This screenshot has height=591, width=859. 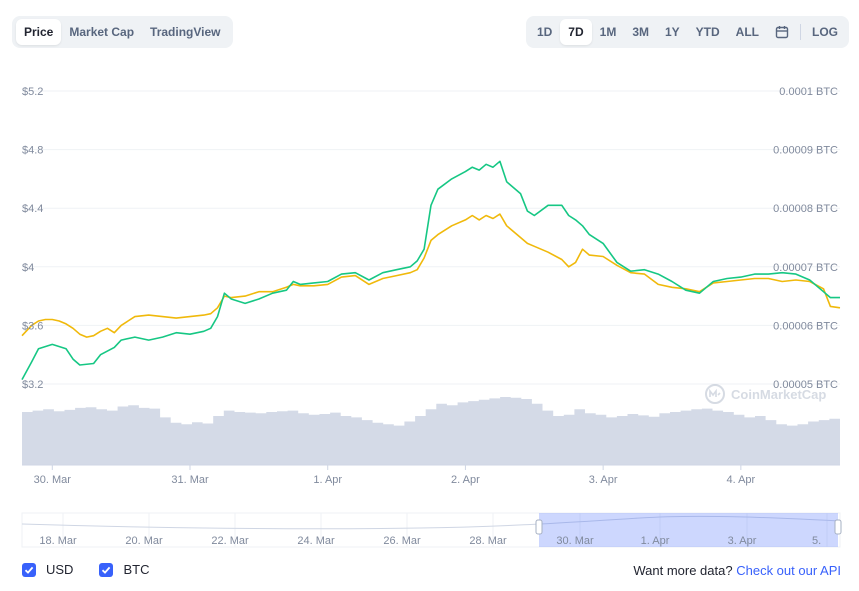 I want to click on y-left-tick-label: $4, so click(x=28, y=268).